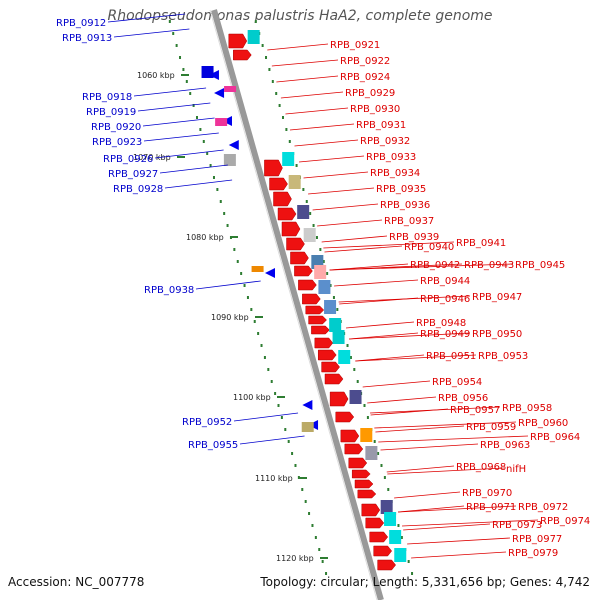  I want to click on gene-label-right: RPB_0956, so click(463, 398).